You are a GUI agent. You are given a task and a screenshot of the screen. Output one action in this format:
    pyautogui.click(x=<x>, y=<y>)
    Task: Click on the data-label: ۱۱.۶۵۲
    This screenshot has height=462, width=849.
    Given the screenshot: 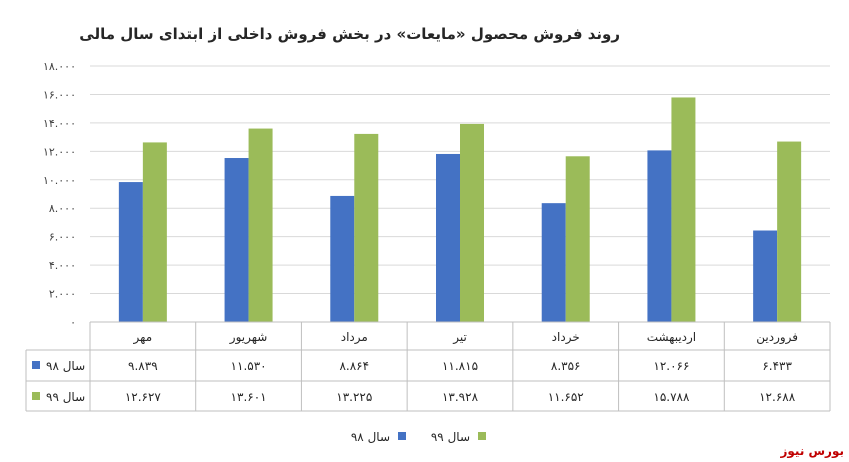 What is the action you would take?
    pyautogui.click(x=566, y=397)
    